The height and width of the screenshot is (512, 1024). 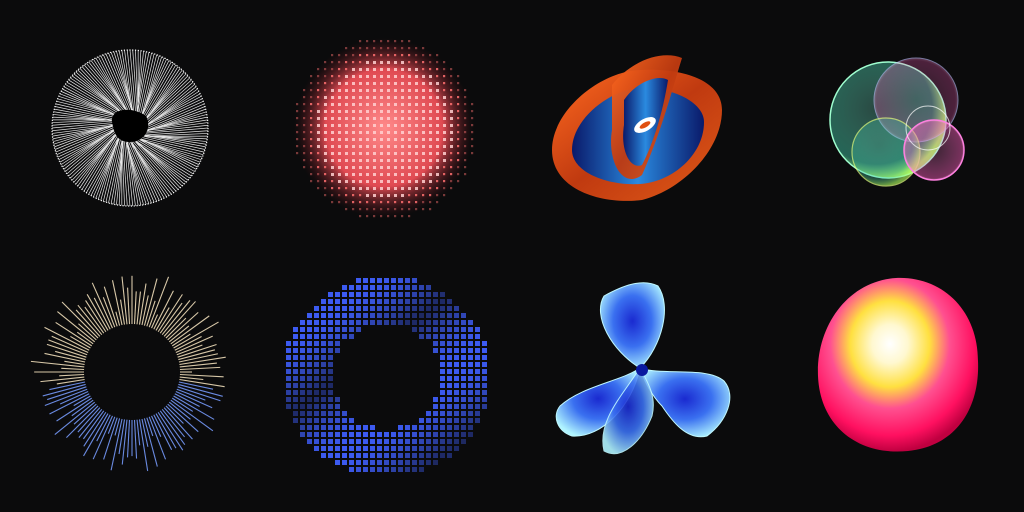 What do you see at coordinates (128, 128) in the screenshot?
I see `white-radial-line-circle` at bounding box center [128, 128].